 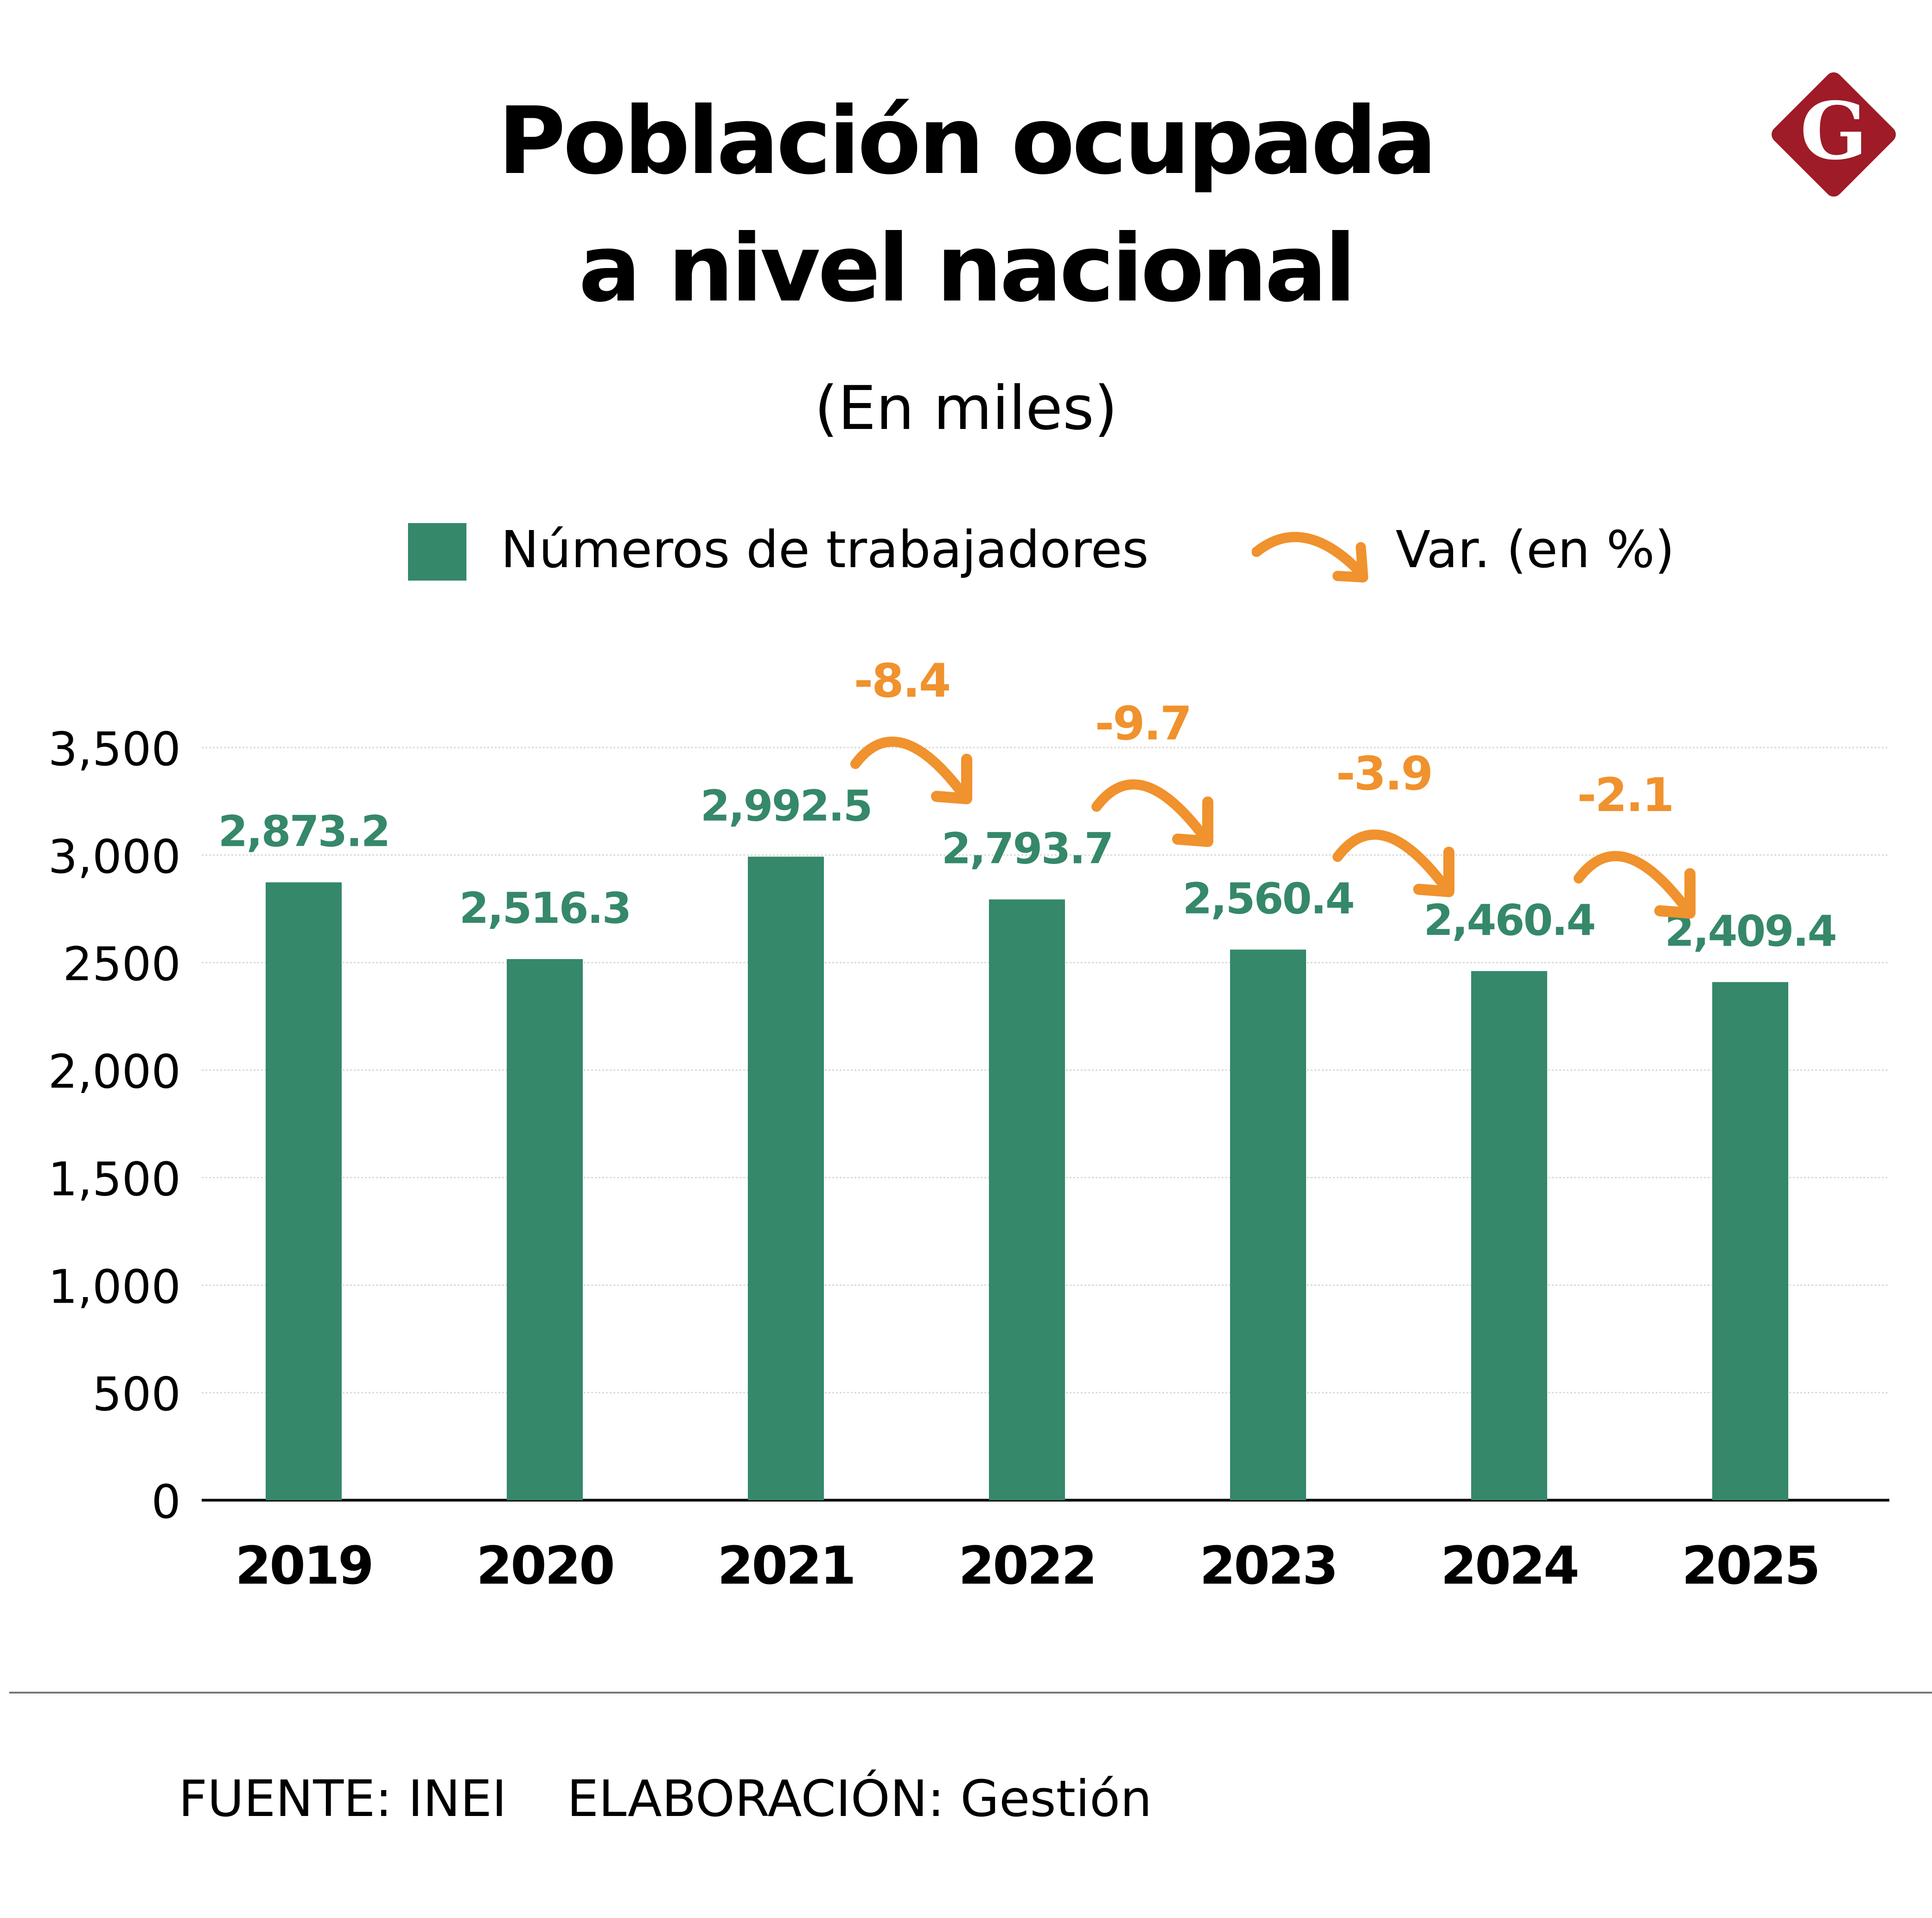 What do you see at coordinates (1509, 1235) in the screenshot?
I see `bar-2024` at bounding box center [1509, 1235].